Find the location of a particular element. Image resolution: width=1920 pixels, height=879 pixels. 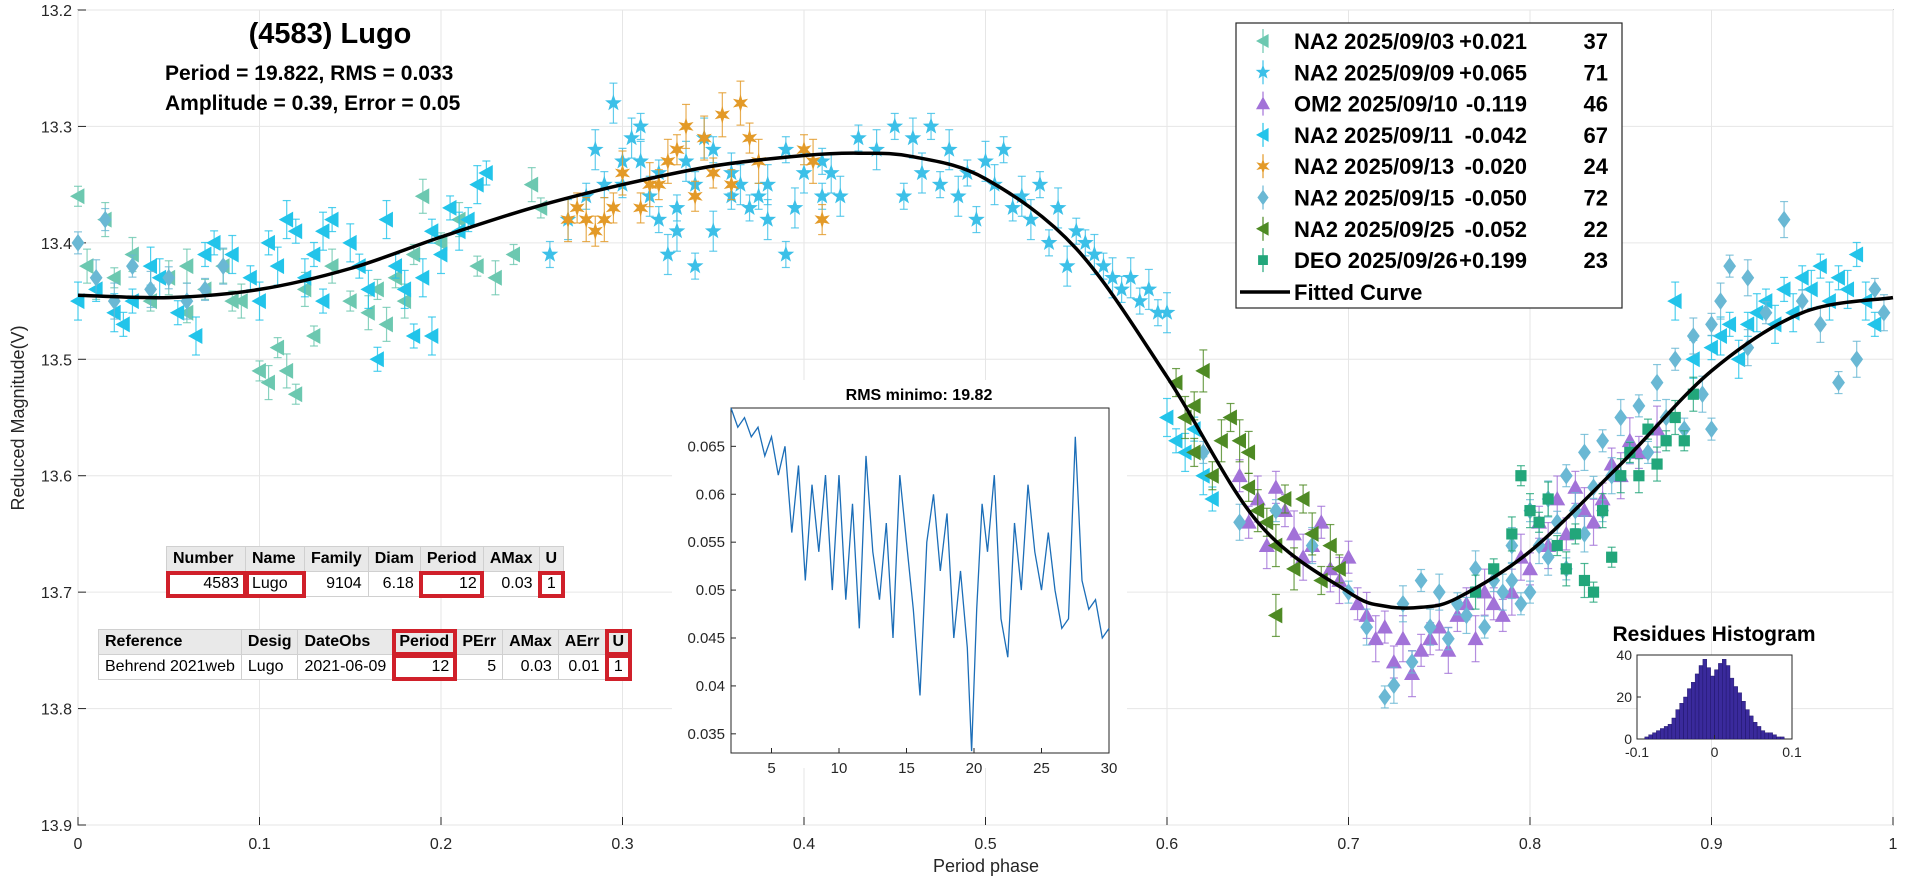

rms-y-tick-label: 0.045 is located at coordinates (706, 638).